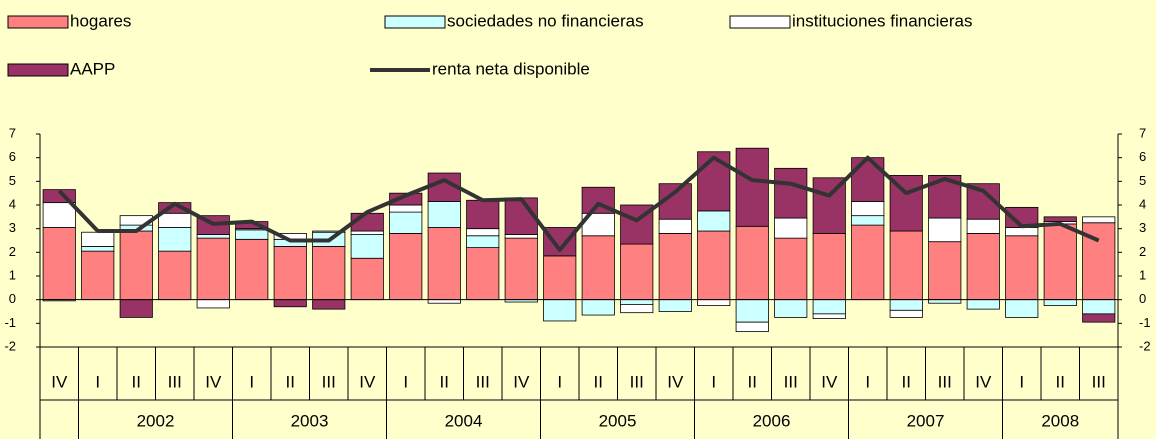  Describe the element at coordinates (1142, 156) in the screenshot. I see `y2-tick-label: 6` at that location.